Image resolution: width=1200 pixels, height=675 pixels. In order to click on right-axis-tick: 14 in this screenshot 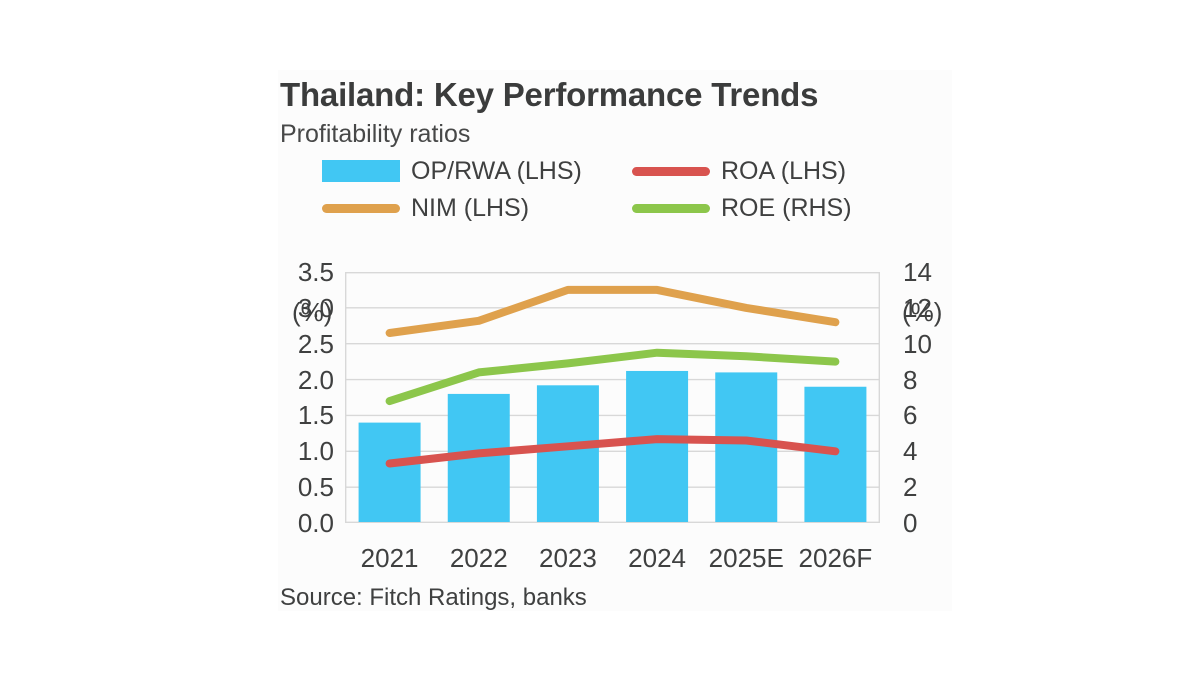, I will do `click(917, 272)`.